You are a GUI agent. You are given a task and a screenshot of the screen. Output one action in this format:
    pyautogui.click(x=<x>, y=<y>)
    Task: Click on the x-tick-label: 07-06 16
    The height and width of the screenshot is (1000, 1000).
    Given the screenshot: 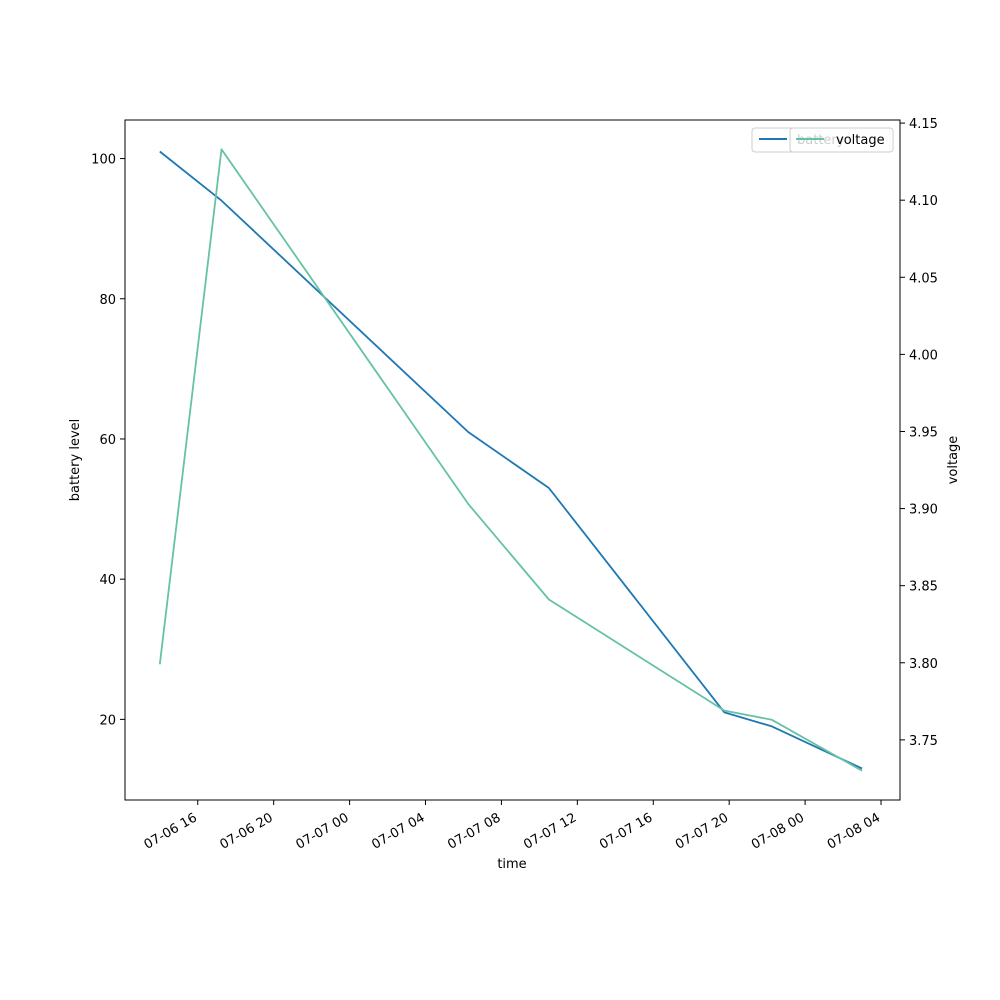 What is the action you would take?
    pyautogui.click(x=171, y=831)
    